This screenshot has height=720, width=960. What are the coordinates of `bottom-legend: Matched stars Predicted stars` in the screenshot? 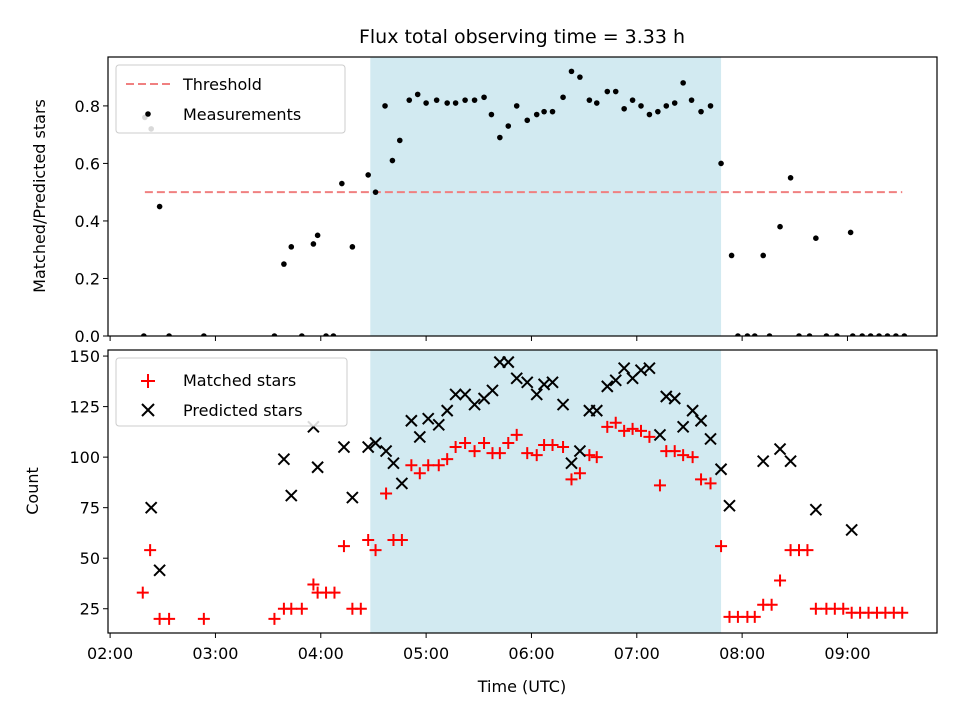 It's located at (231, 392).